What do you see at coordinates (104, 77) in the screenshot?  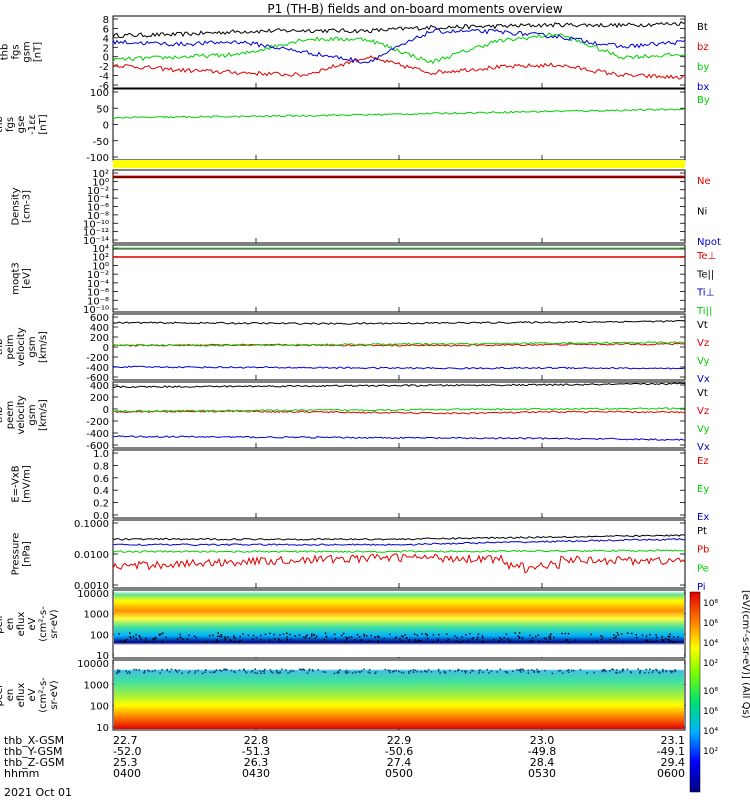 I see `y-tick-label: -4` at bounding box center [104, 77].